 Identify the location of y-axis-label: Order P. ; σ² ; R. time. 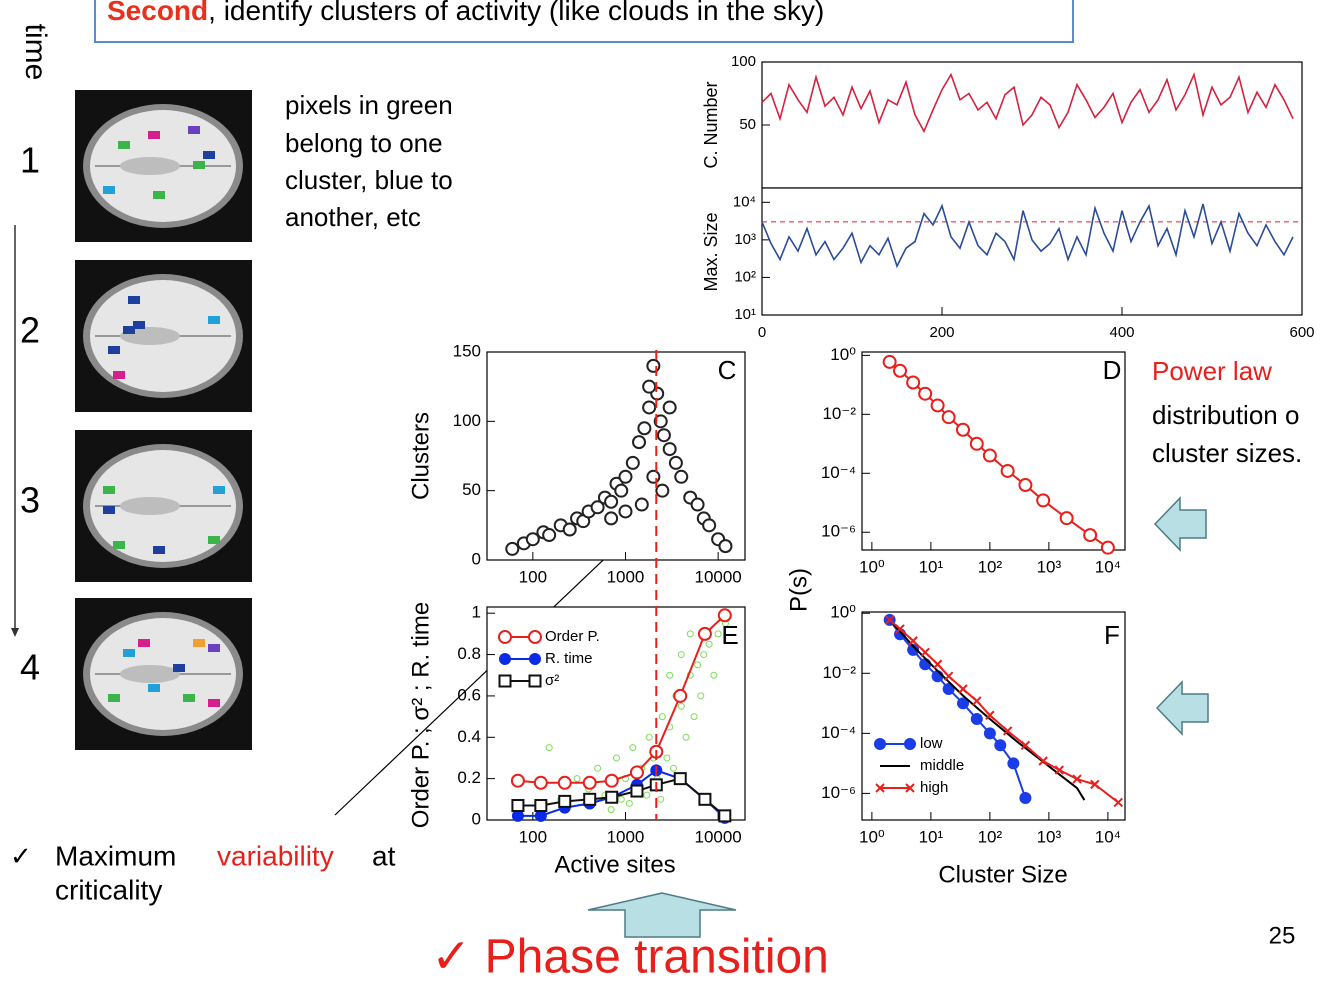
(420, 715).